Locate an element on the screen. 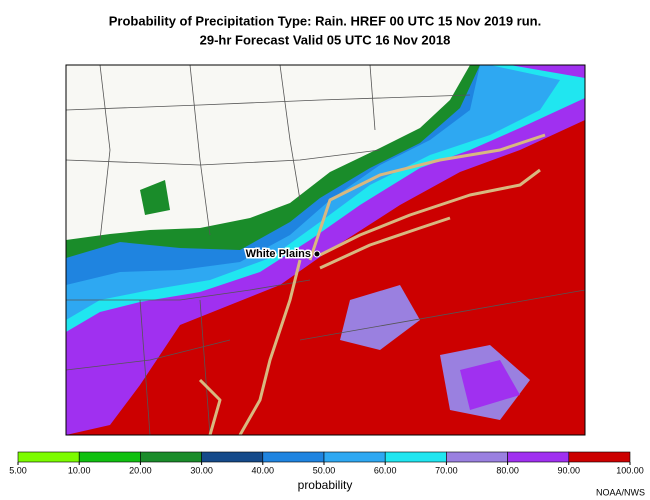  colorbar-tick-label: 90.00 is located at coordinates (569, 470).